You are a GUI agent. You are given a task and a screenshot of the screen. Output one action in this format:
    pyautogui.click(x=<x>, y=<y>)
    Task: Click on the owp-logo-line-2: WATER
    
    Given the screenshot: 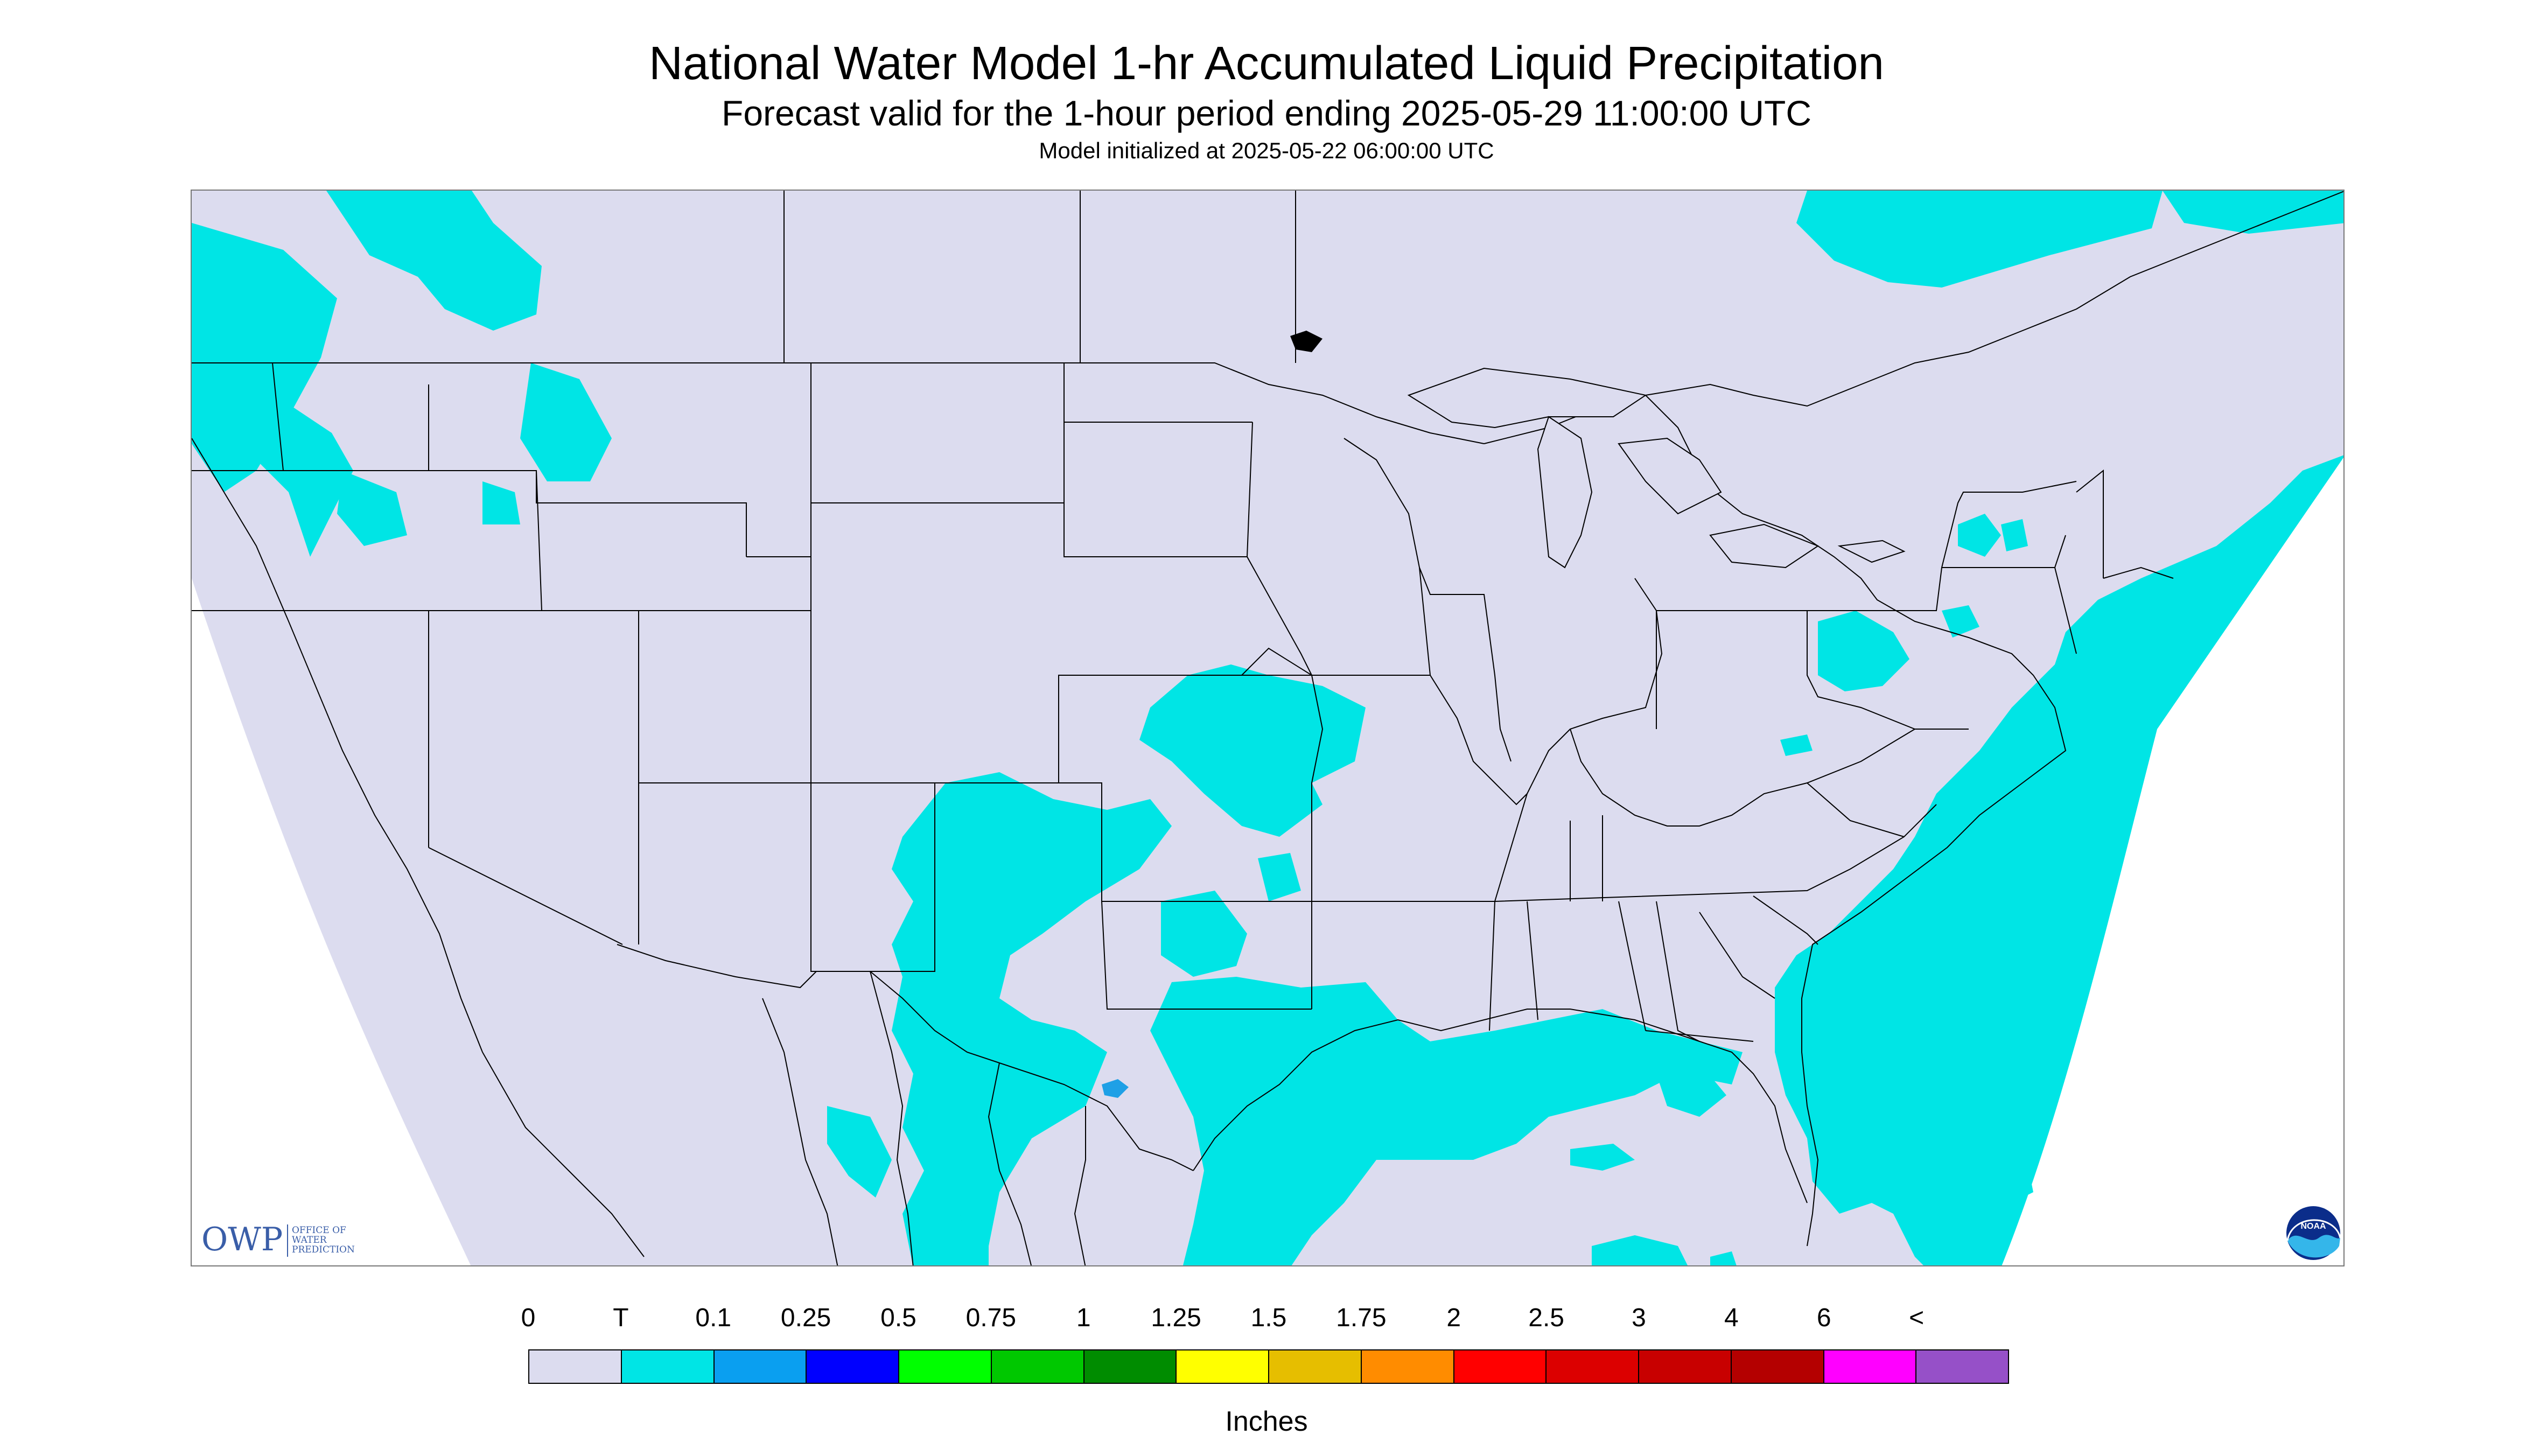 What is the action you would take?
    pyautogui.click(x=309, y=1240)
    